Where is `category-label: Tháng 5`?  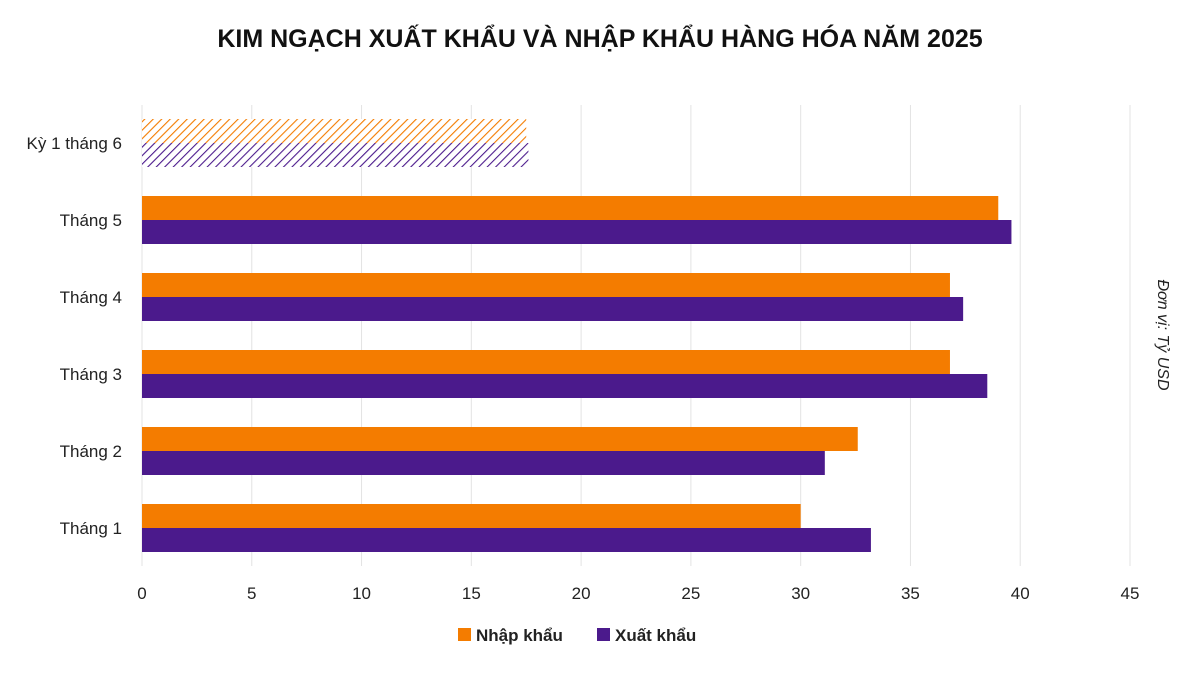
category-label: Tháng 5 is located at coordinates (91, 220).